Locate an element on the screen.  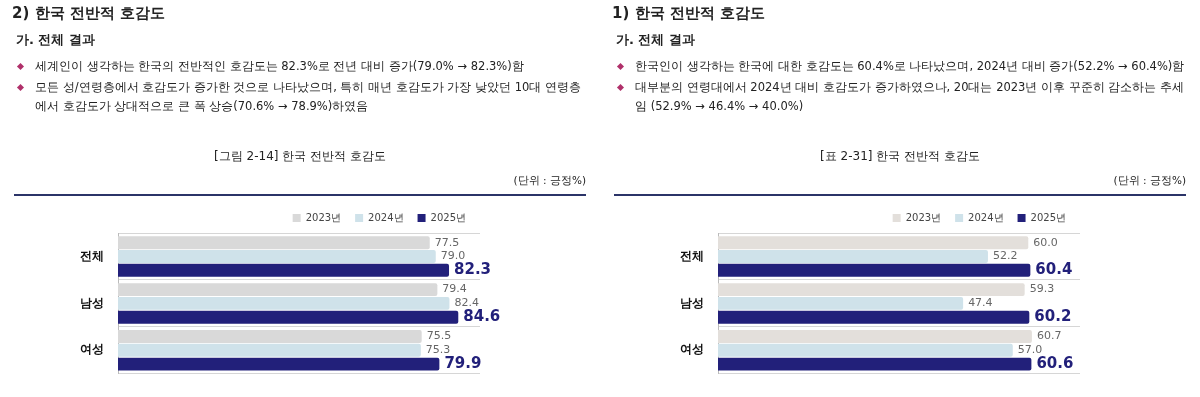
data-label: 52.2 is located at coordinates (1005, 256).